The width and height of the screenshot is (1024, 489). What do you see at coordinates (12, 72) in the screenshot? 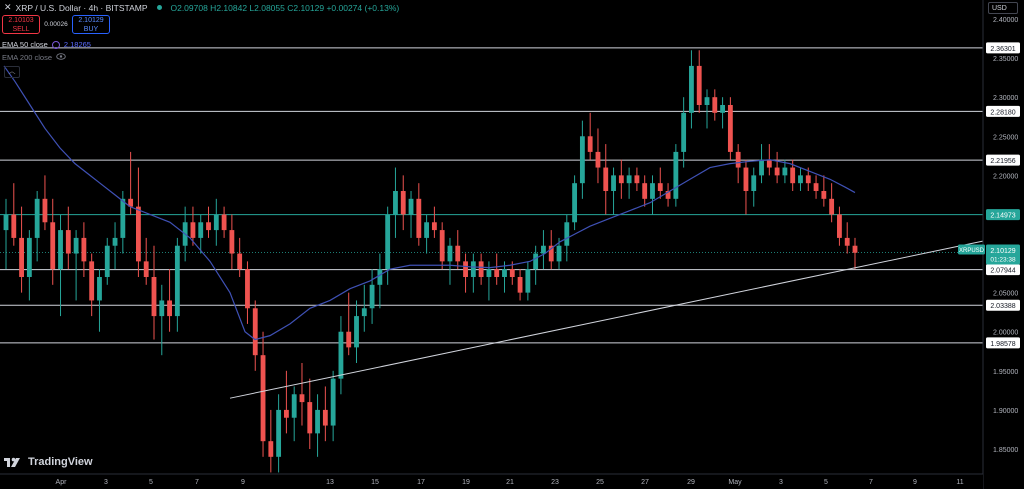
I see `collapse-legend-icon: ︿` at bounding box center [12, 72].